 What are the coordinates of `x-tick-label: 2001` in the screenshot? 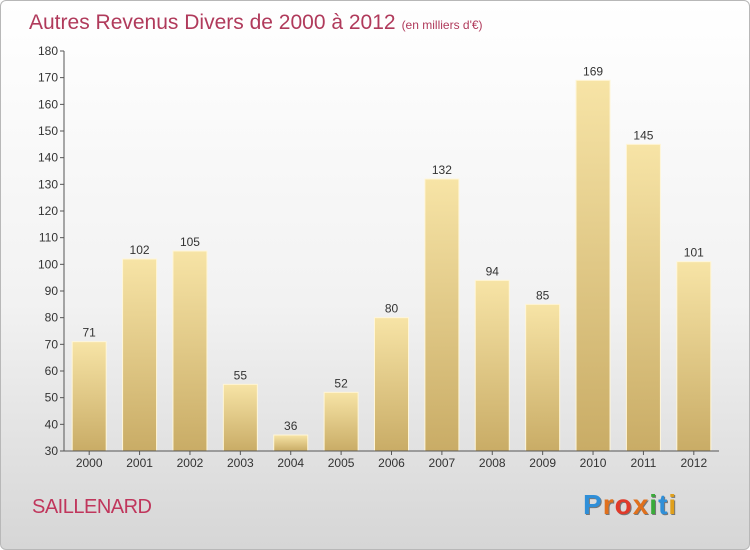 It's located at (139, 463).